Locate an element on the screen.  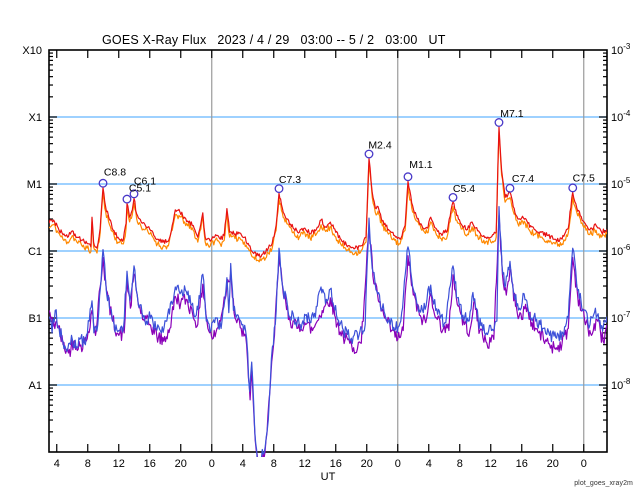
right-axis-label-1e-8: 10⁻⁸ is located at coordinates (621, 384).